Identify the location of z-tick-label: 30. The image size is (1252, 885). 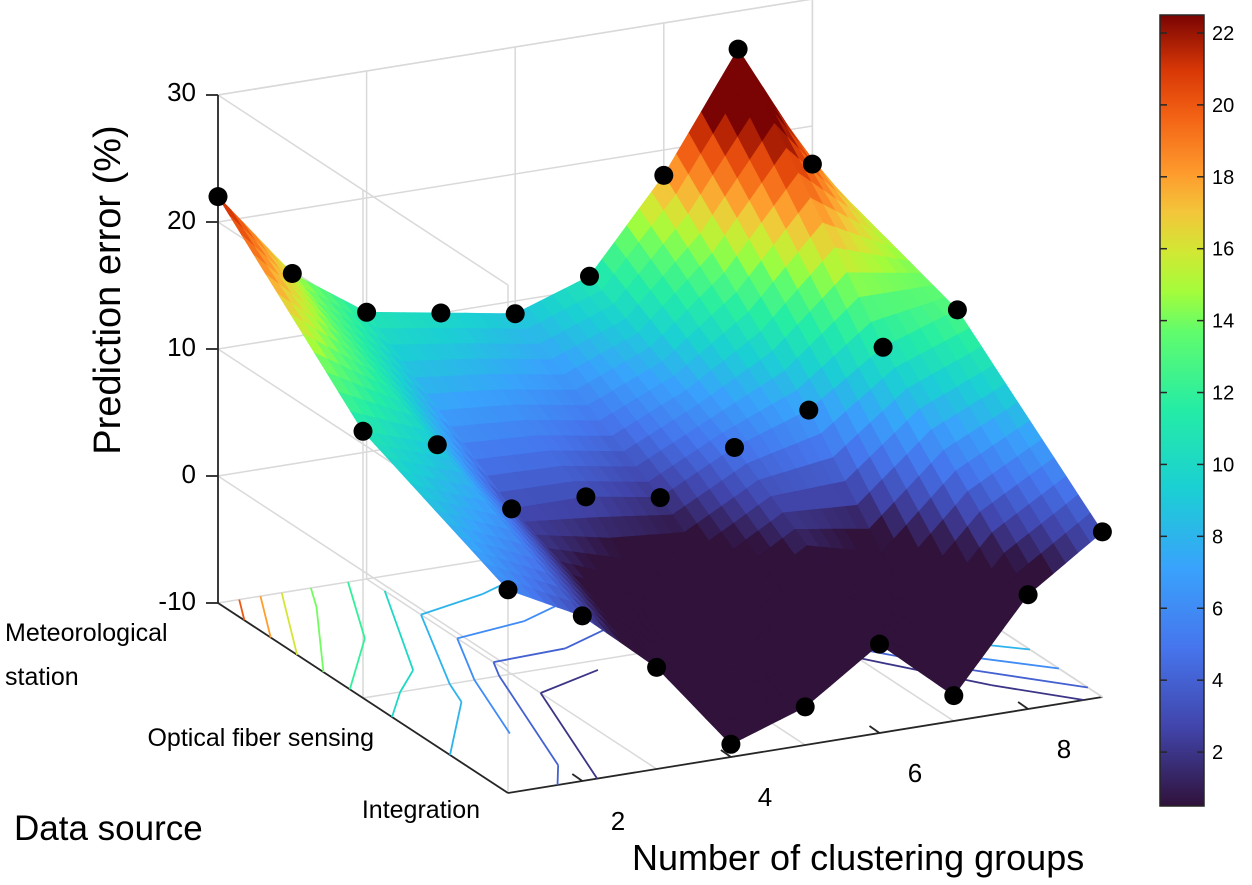
(181, 92).